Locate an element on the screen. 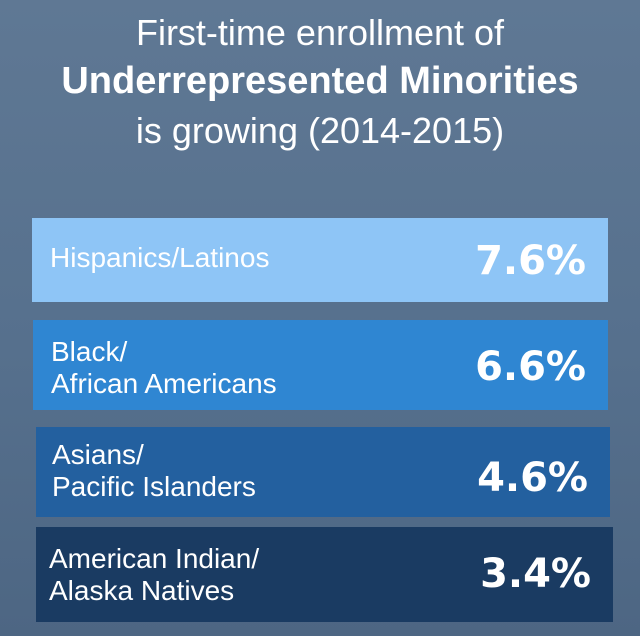  percentage-value: 3.4% is located at coordinates (535, 574).